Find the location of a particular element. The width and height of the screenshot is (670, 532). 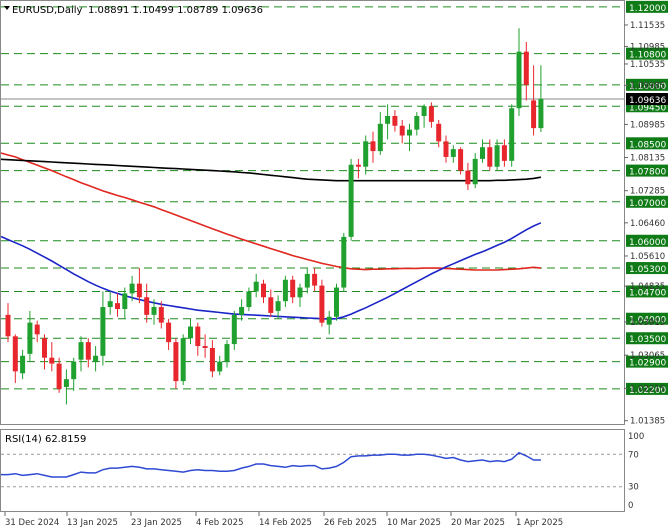

current-price-tag is located at coordinates (647, 99).